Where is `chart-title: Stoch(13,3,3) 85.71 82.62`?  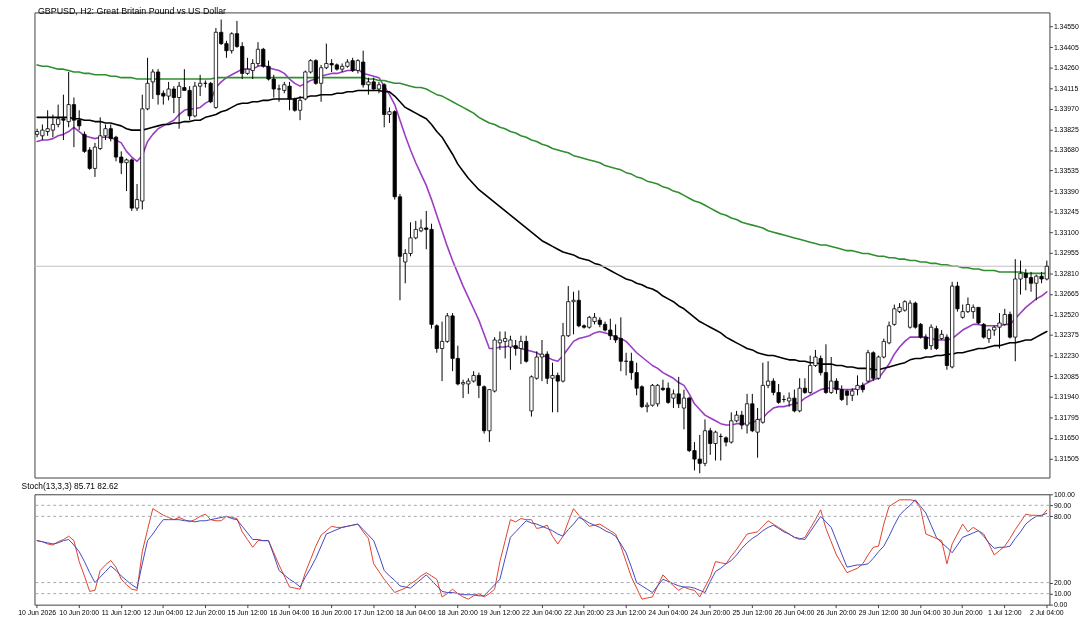
chart-title: Stoch(13,3,3) 85.71 82.62 is located at coordinates (70, 486).